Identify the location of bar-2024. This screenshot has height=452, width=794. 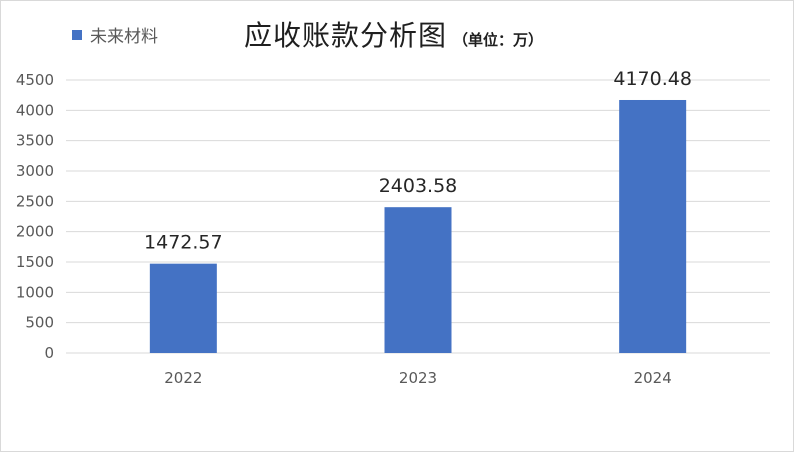
(653, 226).